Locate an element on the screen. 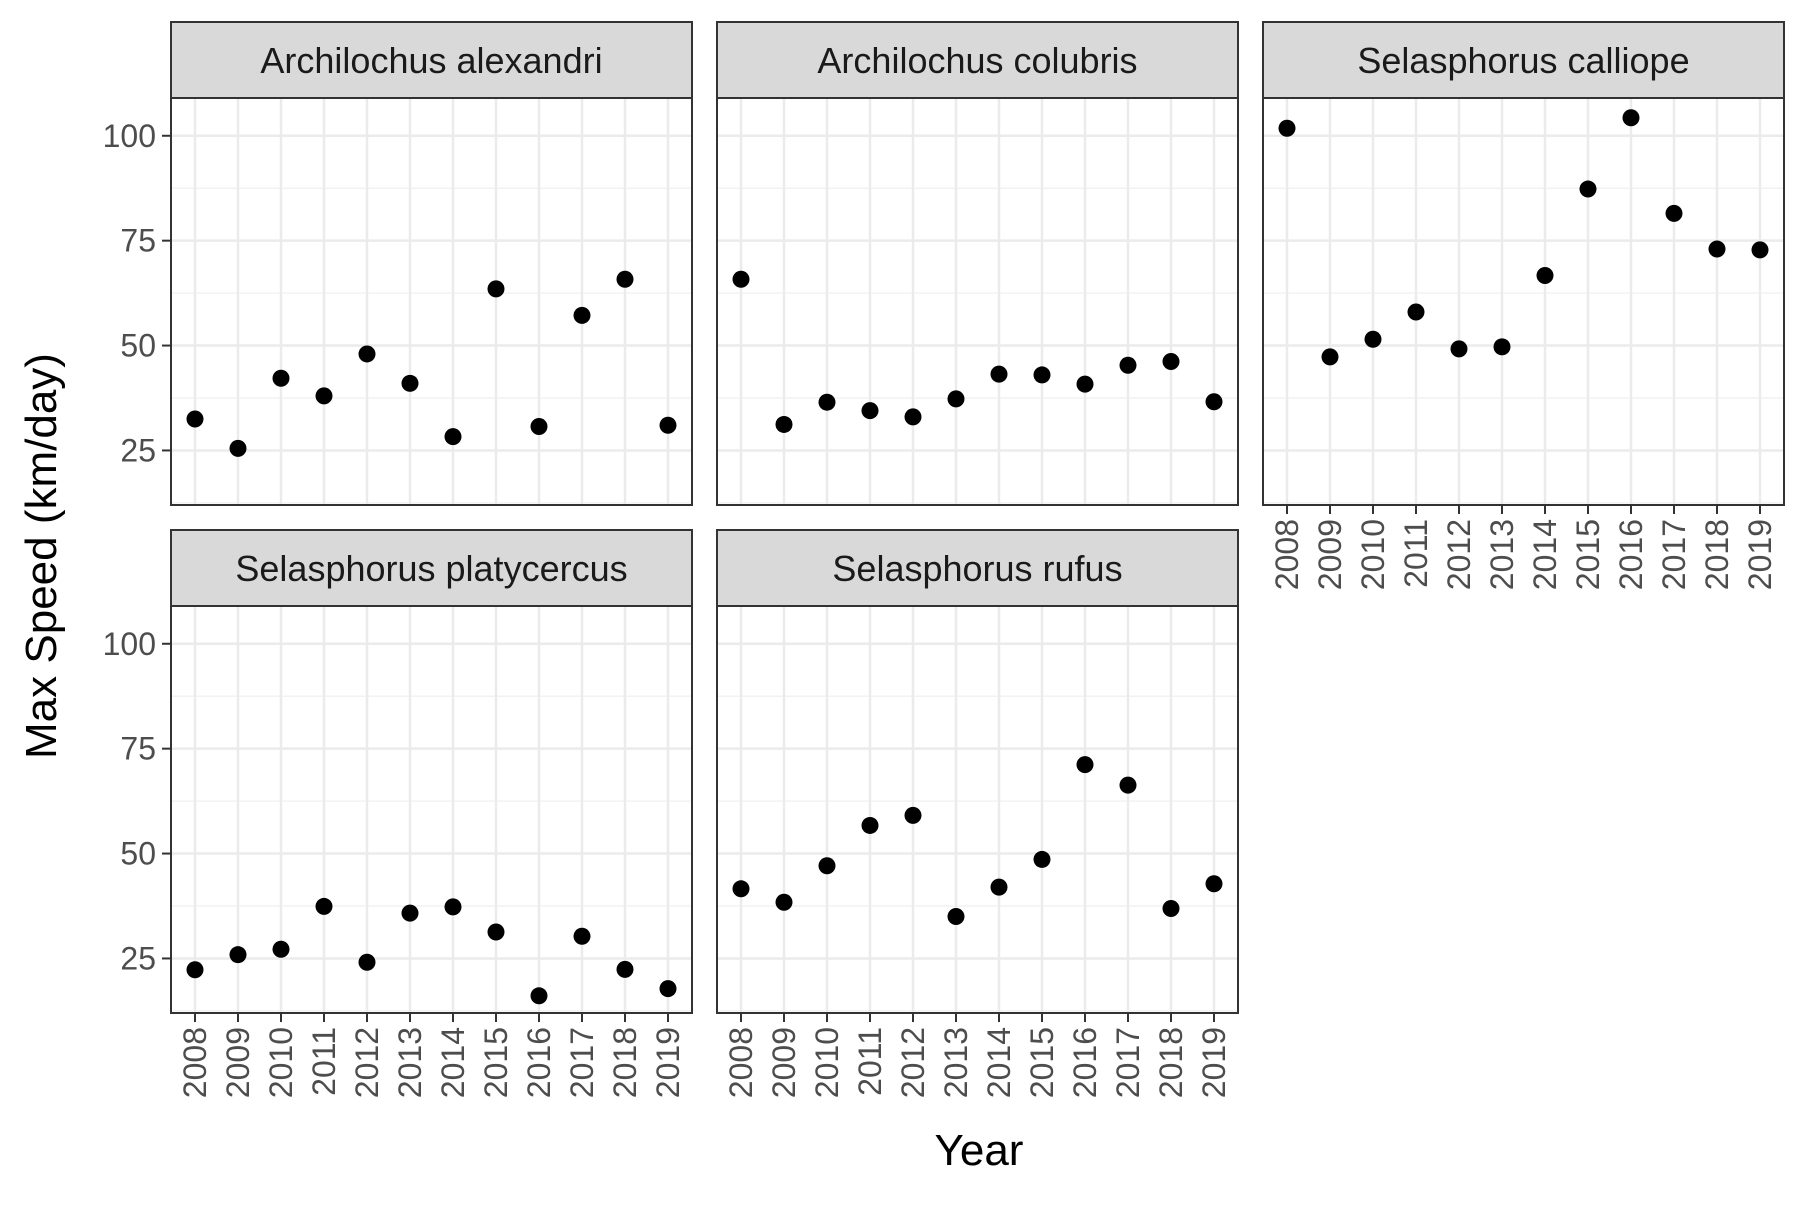 This screenshot has height=1205, width=1800. x-tick-label: 2019 is located at coordinates (1214, 1062).